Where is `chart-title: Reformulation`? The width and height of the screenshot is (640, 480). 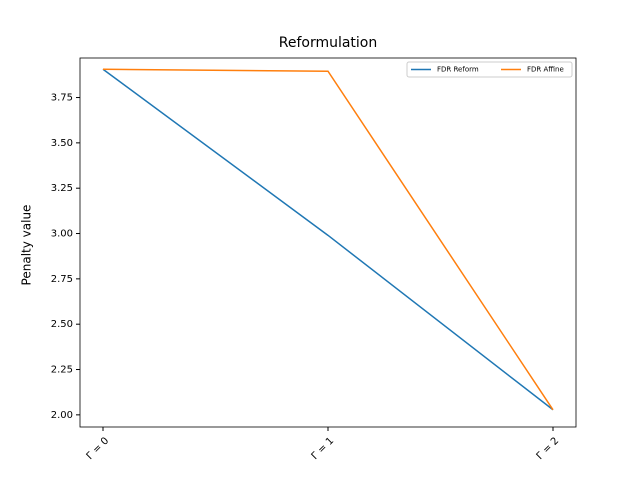 chart-title: Reformulation is located at coordinates (328, 43).